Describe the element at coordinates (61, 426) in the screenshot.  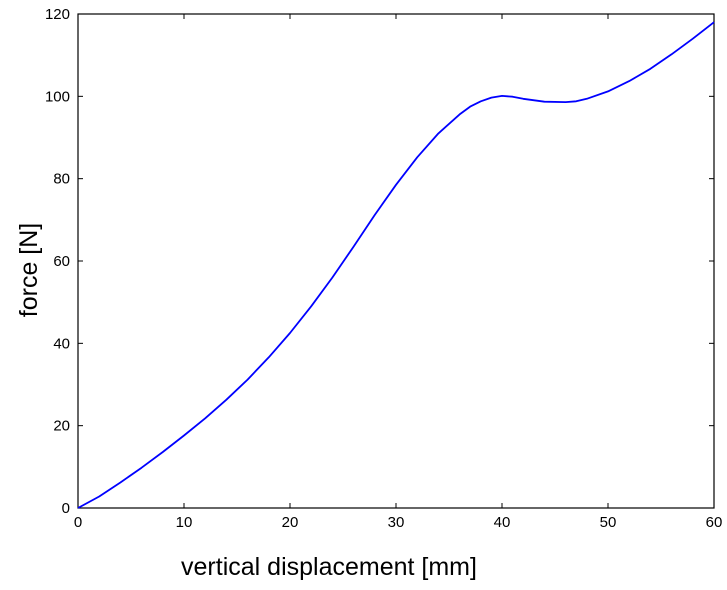
I see `y-tick-label: 20` at that location.